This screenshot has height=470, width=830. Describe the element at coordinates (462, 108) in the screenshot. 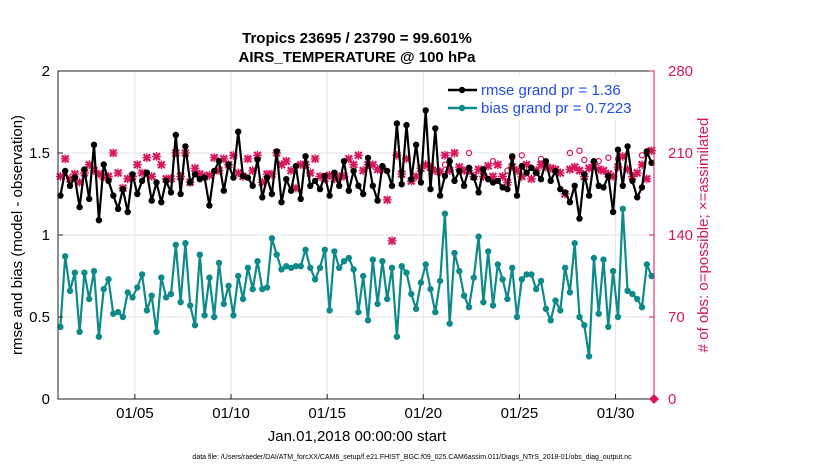

I see `legend-marker-bias` at that location.